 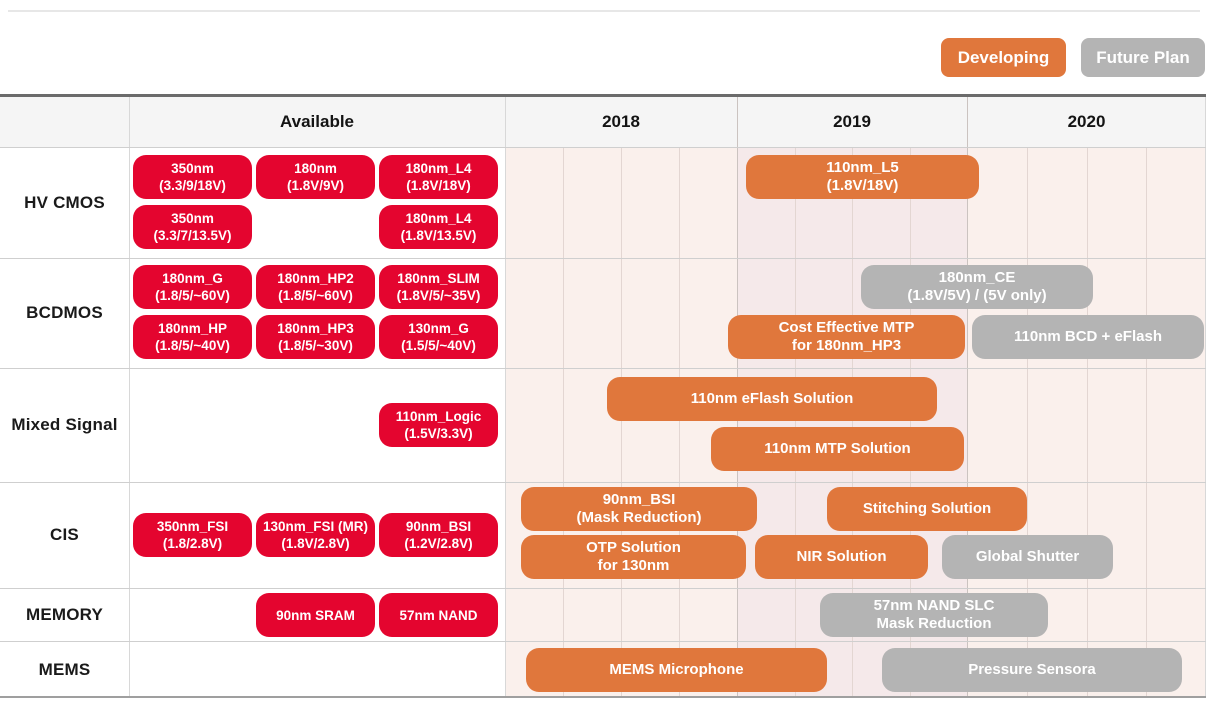 What do you see at coordinates (633, 565) in the screenshot?
I see `pill-label-line: for 130nm` at bounding box center [633, 565].